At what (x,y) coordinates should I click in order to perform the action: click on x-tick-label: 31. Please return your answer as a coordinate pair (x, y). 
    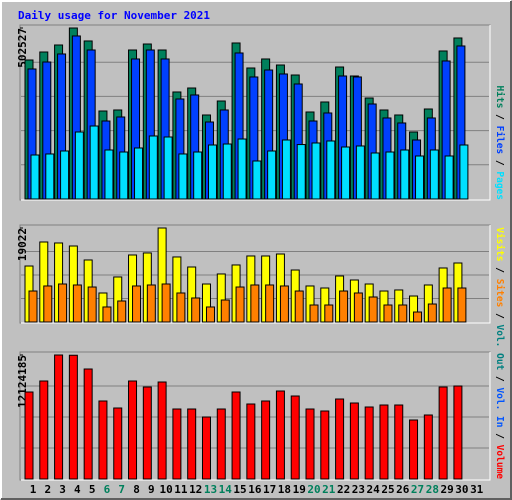
    Looking at the image, I should click on (477, 489).